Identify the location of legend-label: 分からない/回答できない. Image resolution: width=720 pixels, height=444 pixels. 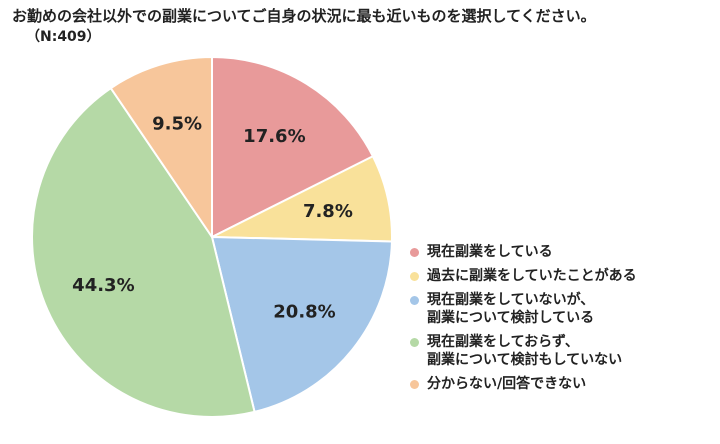
(507, 384).